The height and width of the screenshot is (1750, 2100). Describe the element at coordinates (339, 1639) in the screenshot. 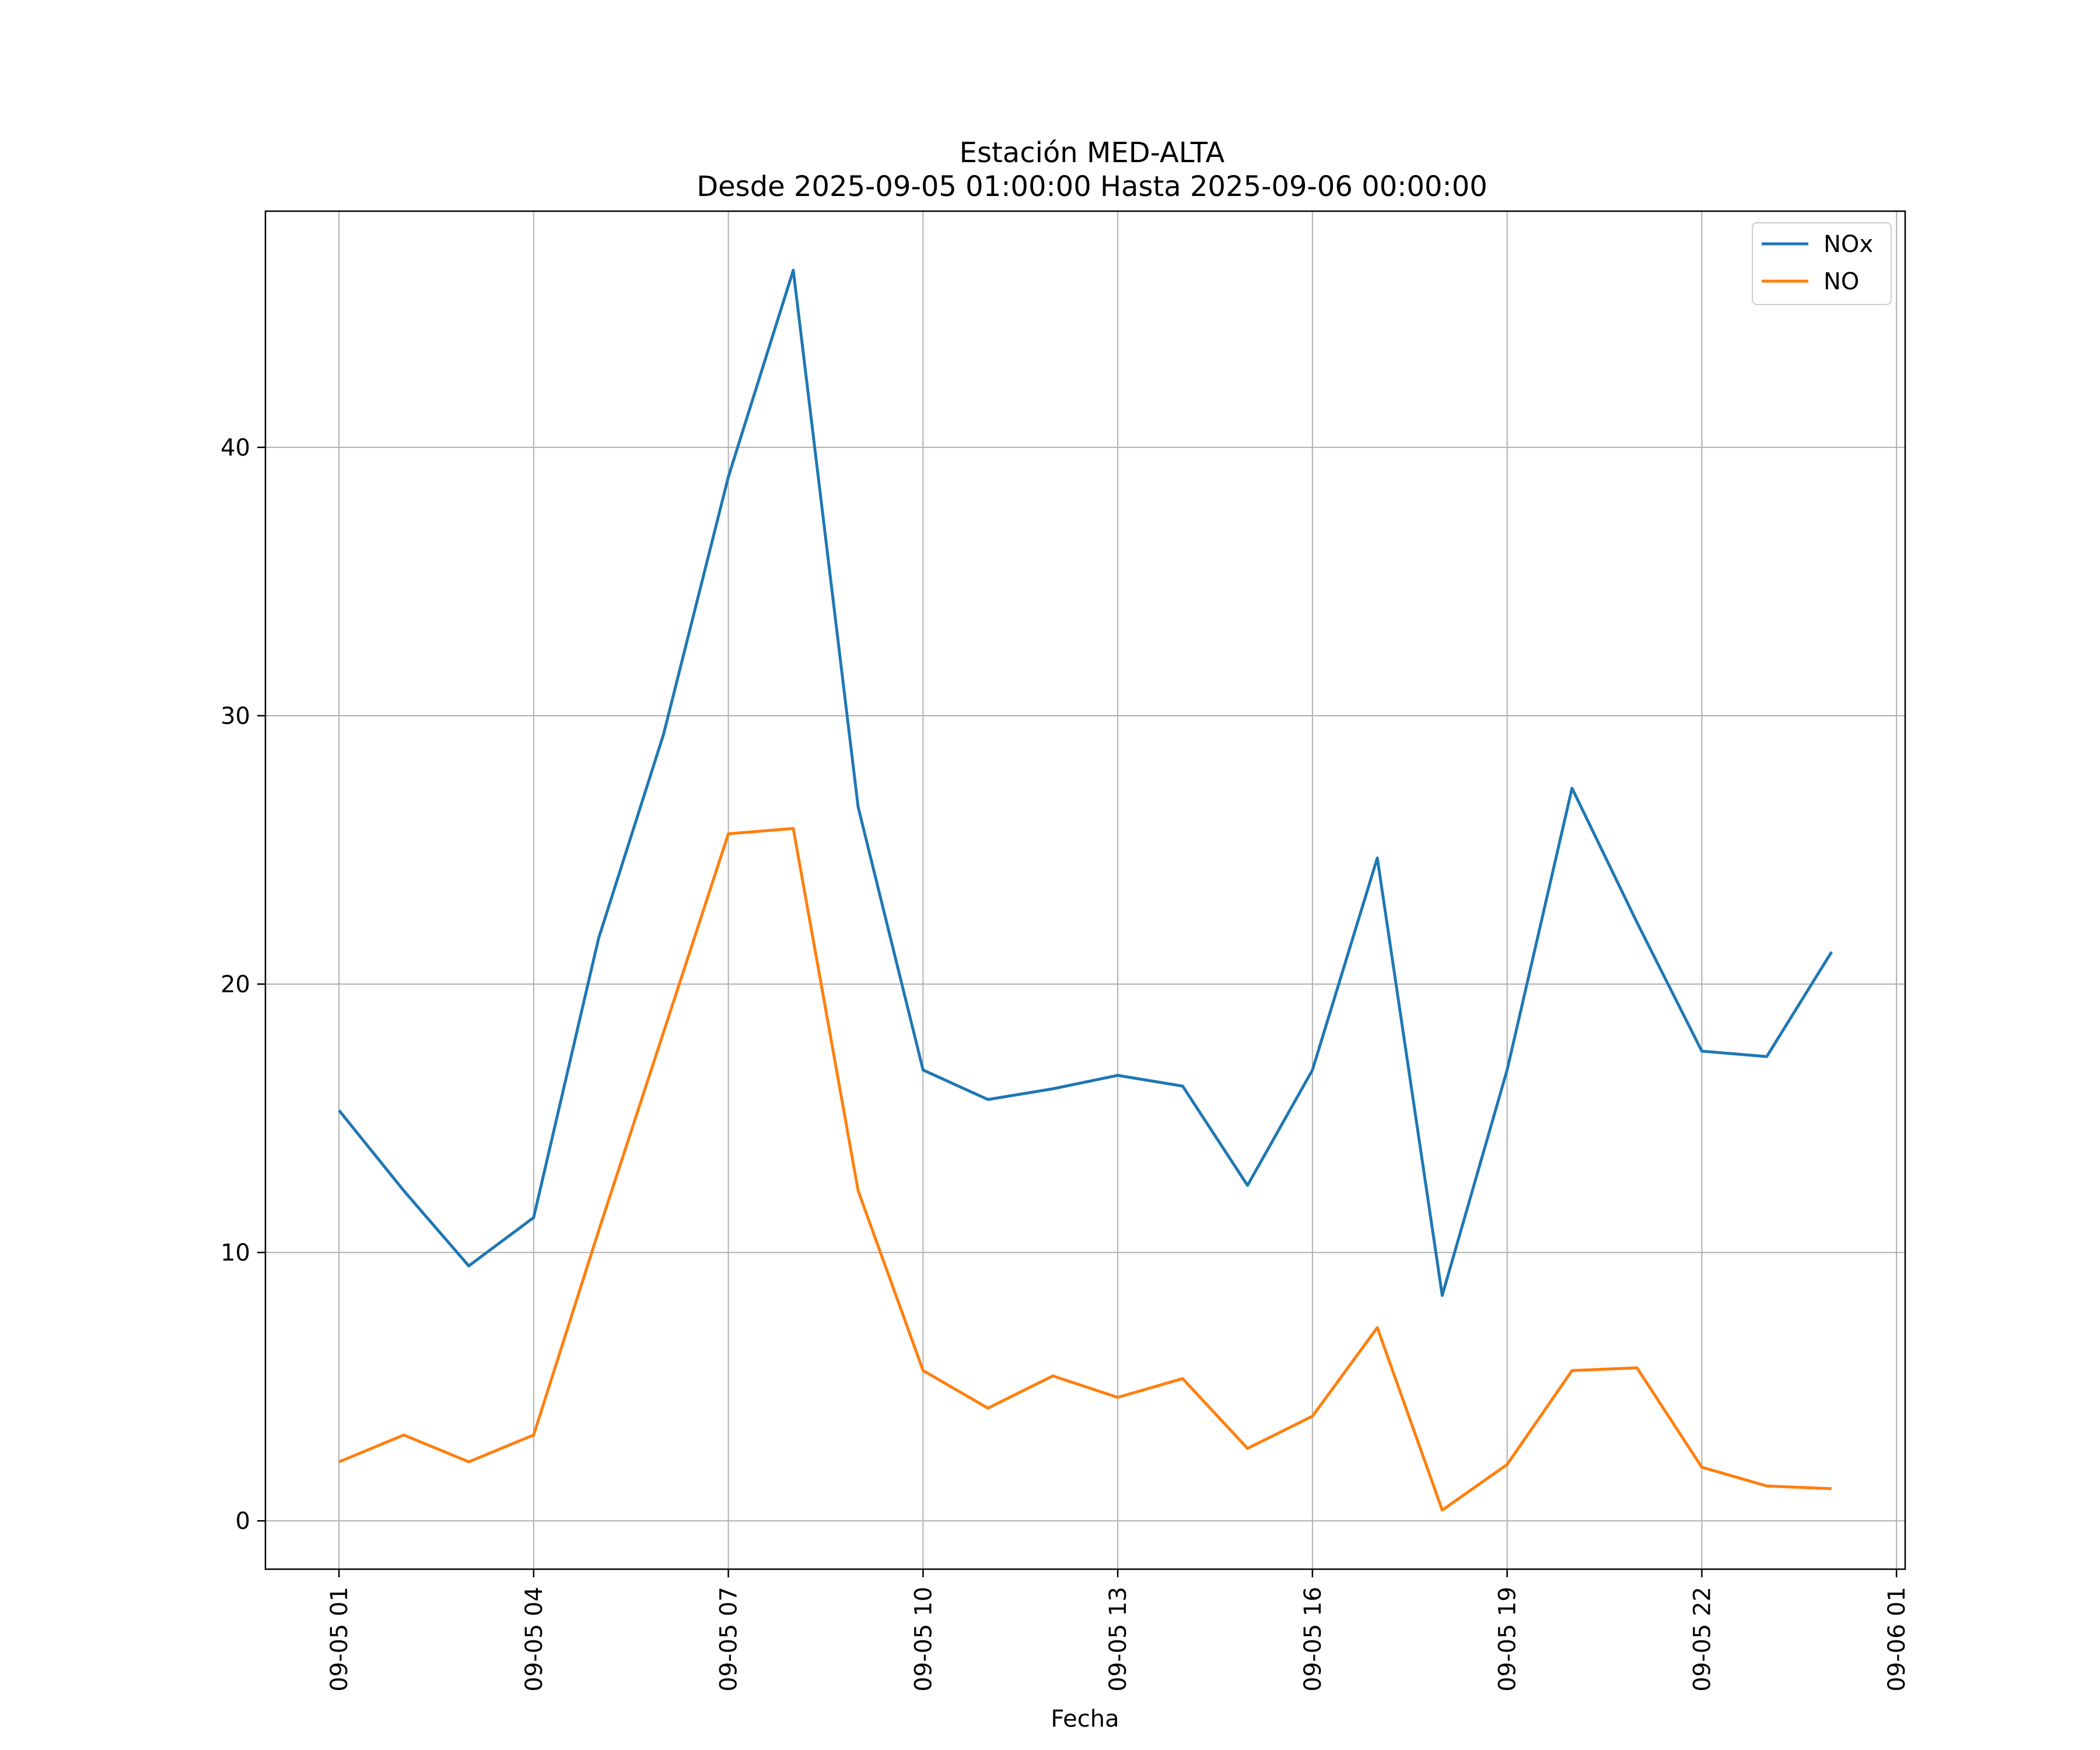

I see `x-tick-label: 09-05 01` at that location.